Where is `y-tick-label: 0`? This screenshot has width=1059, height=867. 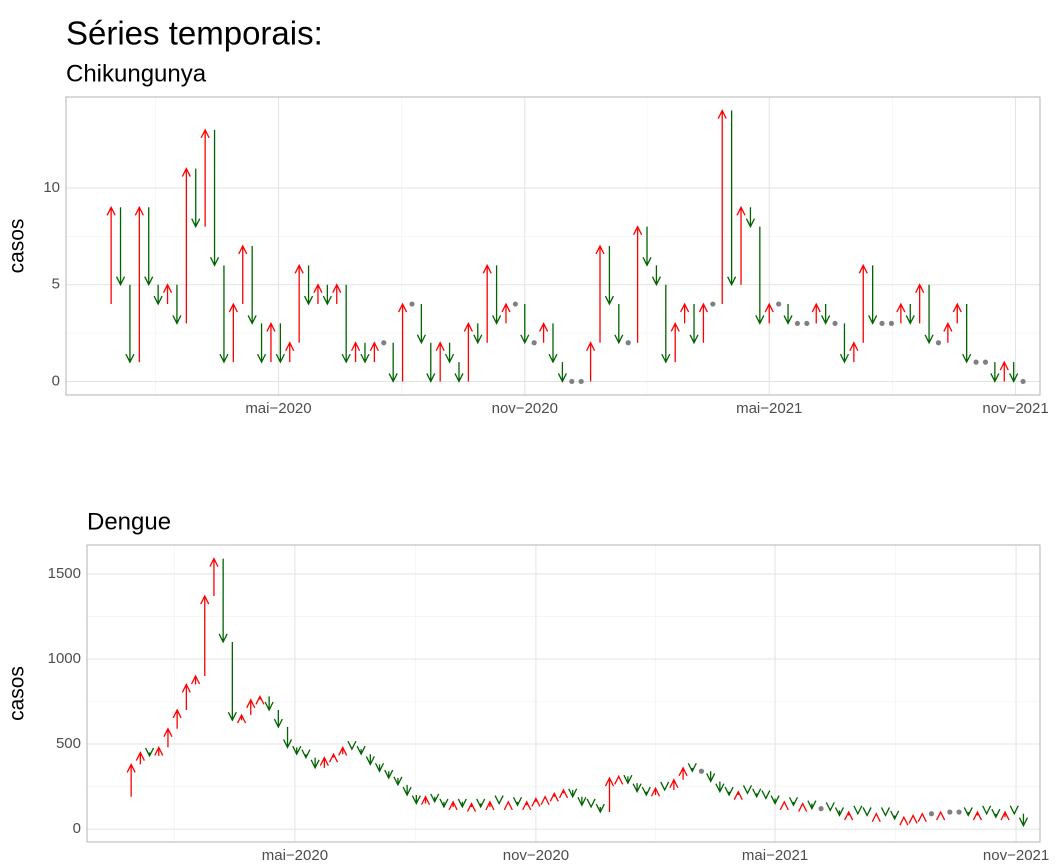
y-tick-label: 0 is located at coordinates (77, 828).